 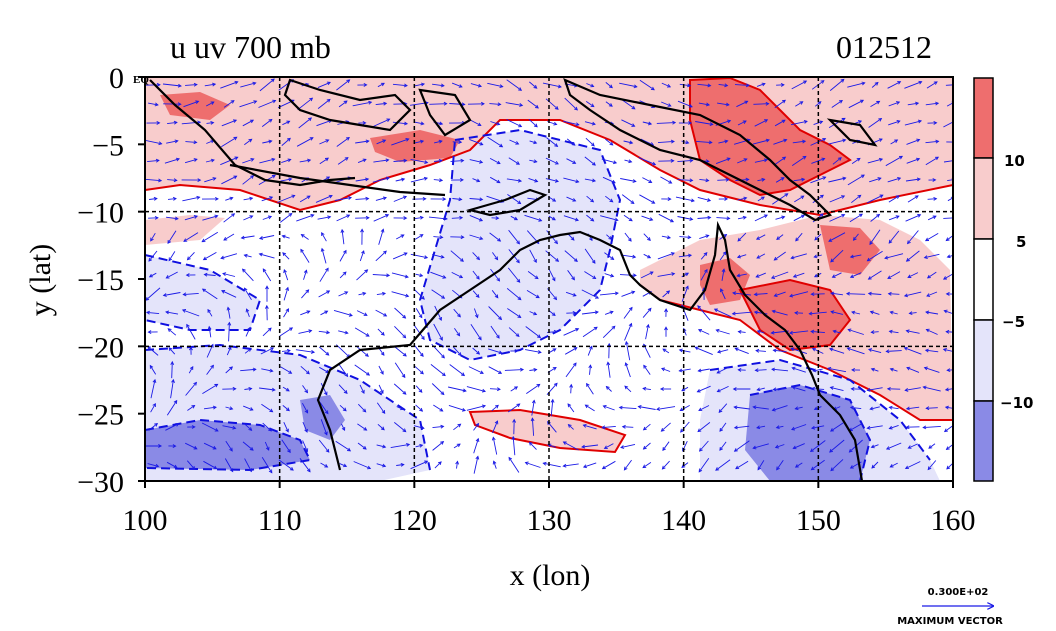 What do you see at coordinates (683, 520) in the screenshot?
I see `x-tick-label: 140` at bounding box center [683, 520].